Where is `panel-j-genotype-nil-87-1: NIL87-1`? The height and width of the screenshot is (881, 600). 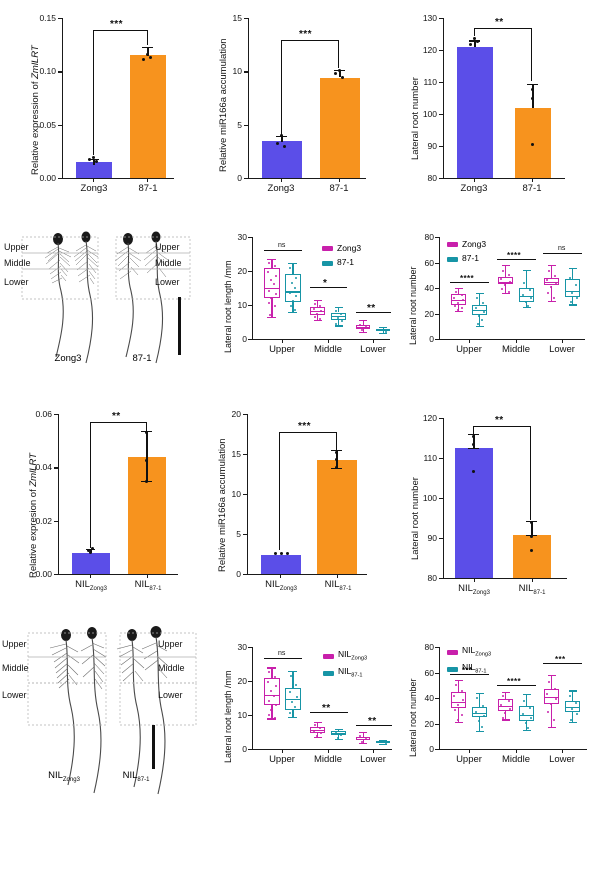
panel-j-genotype-nil-87-1: NIL87-1 is located at coordinates (136, 776).